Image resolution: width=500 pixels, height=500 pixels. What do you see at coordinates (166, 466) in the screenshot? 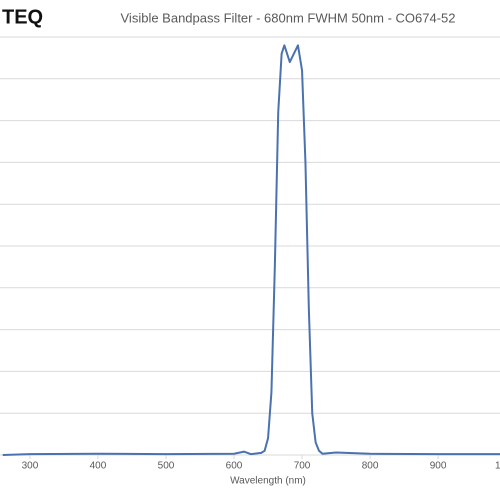
I see `x-tick-label: 500` at bounding box center [166, 466].